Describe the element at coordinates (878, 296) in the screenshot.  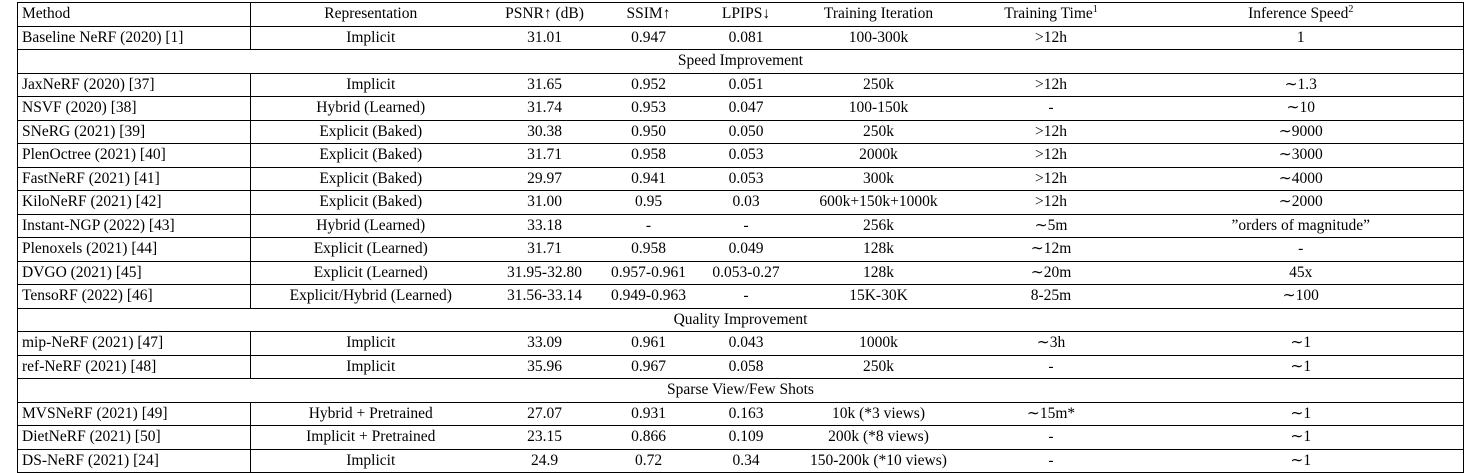
I see `data-cell: 15K-30K` at that location.